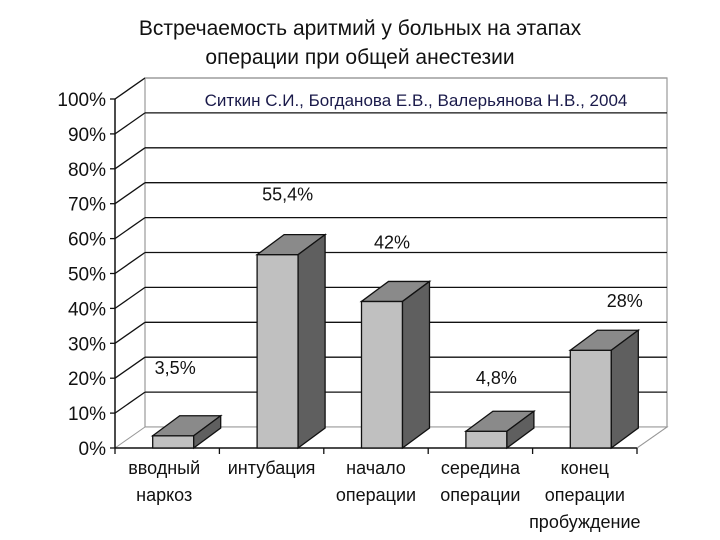 The image size is (720, 540). Describe the element at coordinates (652, 437) in the screenshot. I see `floor-right-edge` at that location.